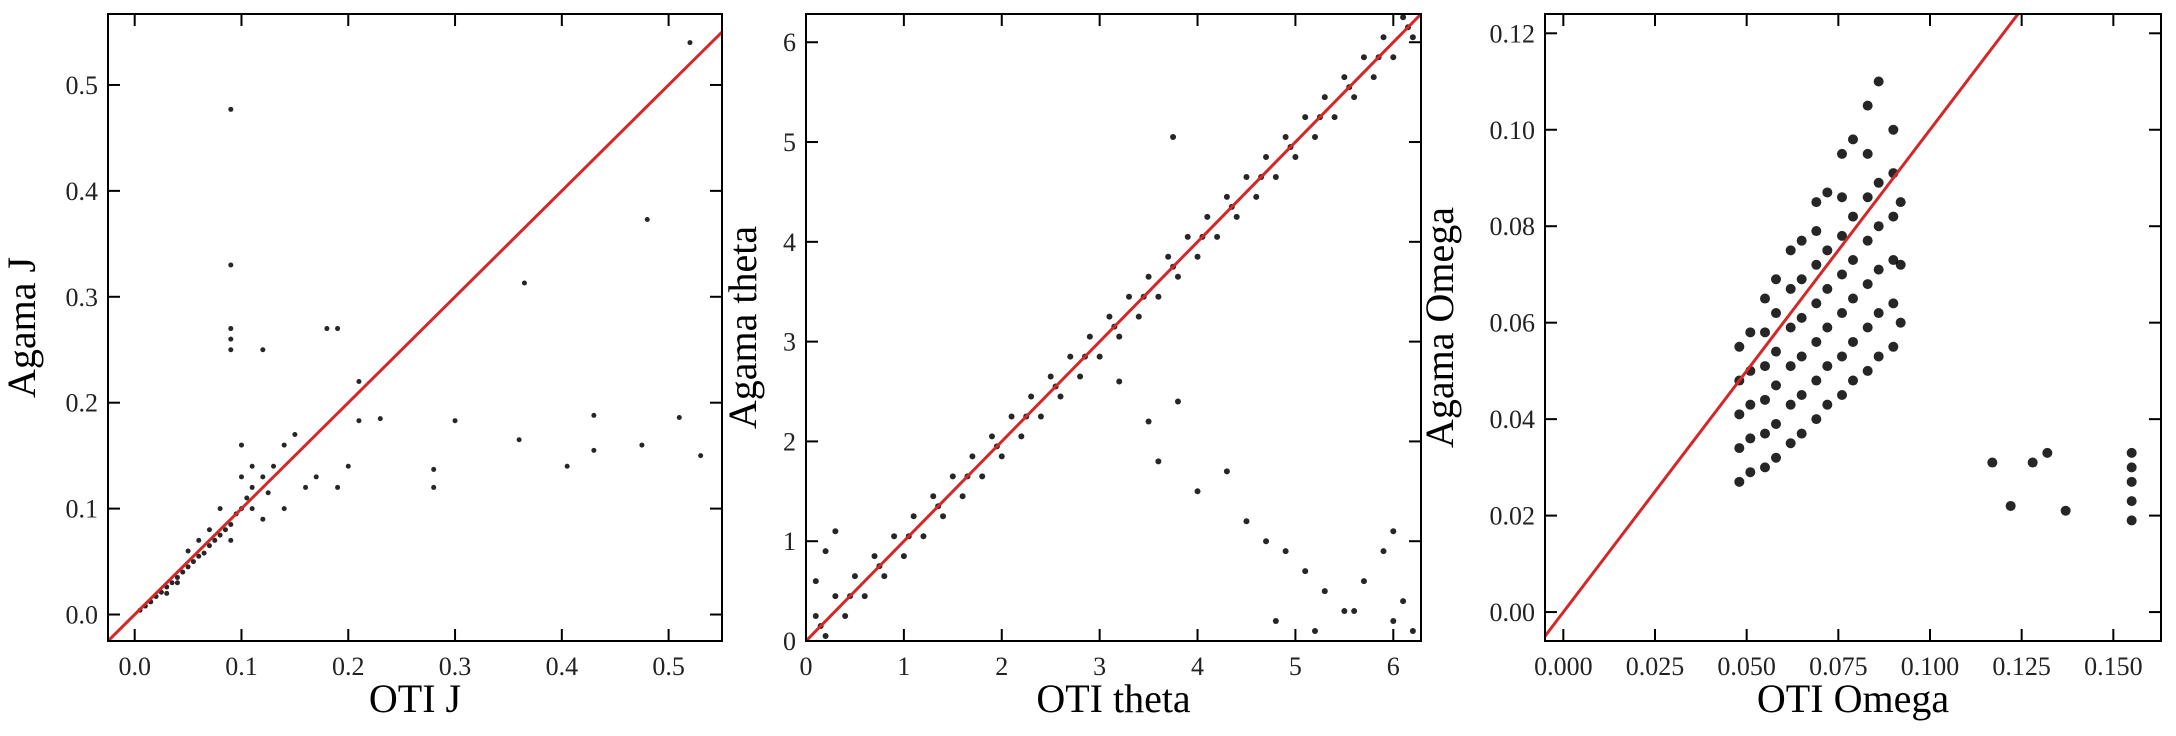 The height and width of the screenshot is (736, 2176). Describe the element at coordinates (1746, 666) in the screenshot. I see `x-tick-label: 0.050` at that location.